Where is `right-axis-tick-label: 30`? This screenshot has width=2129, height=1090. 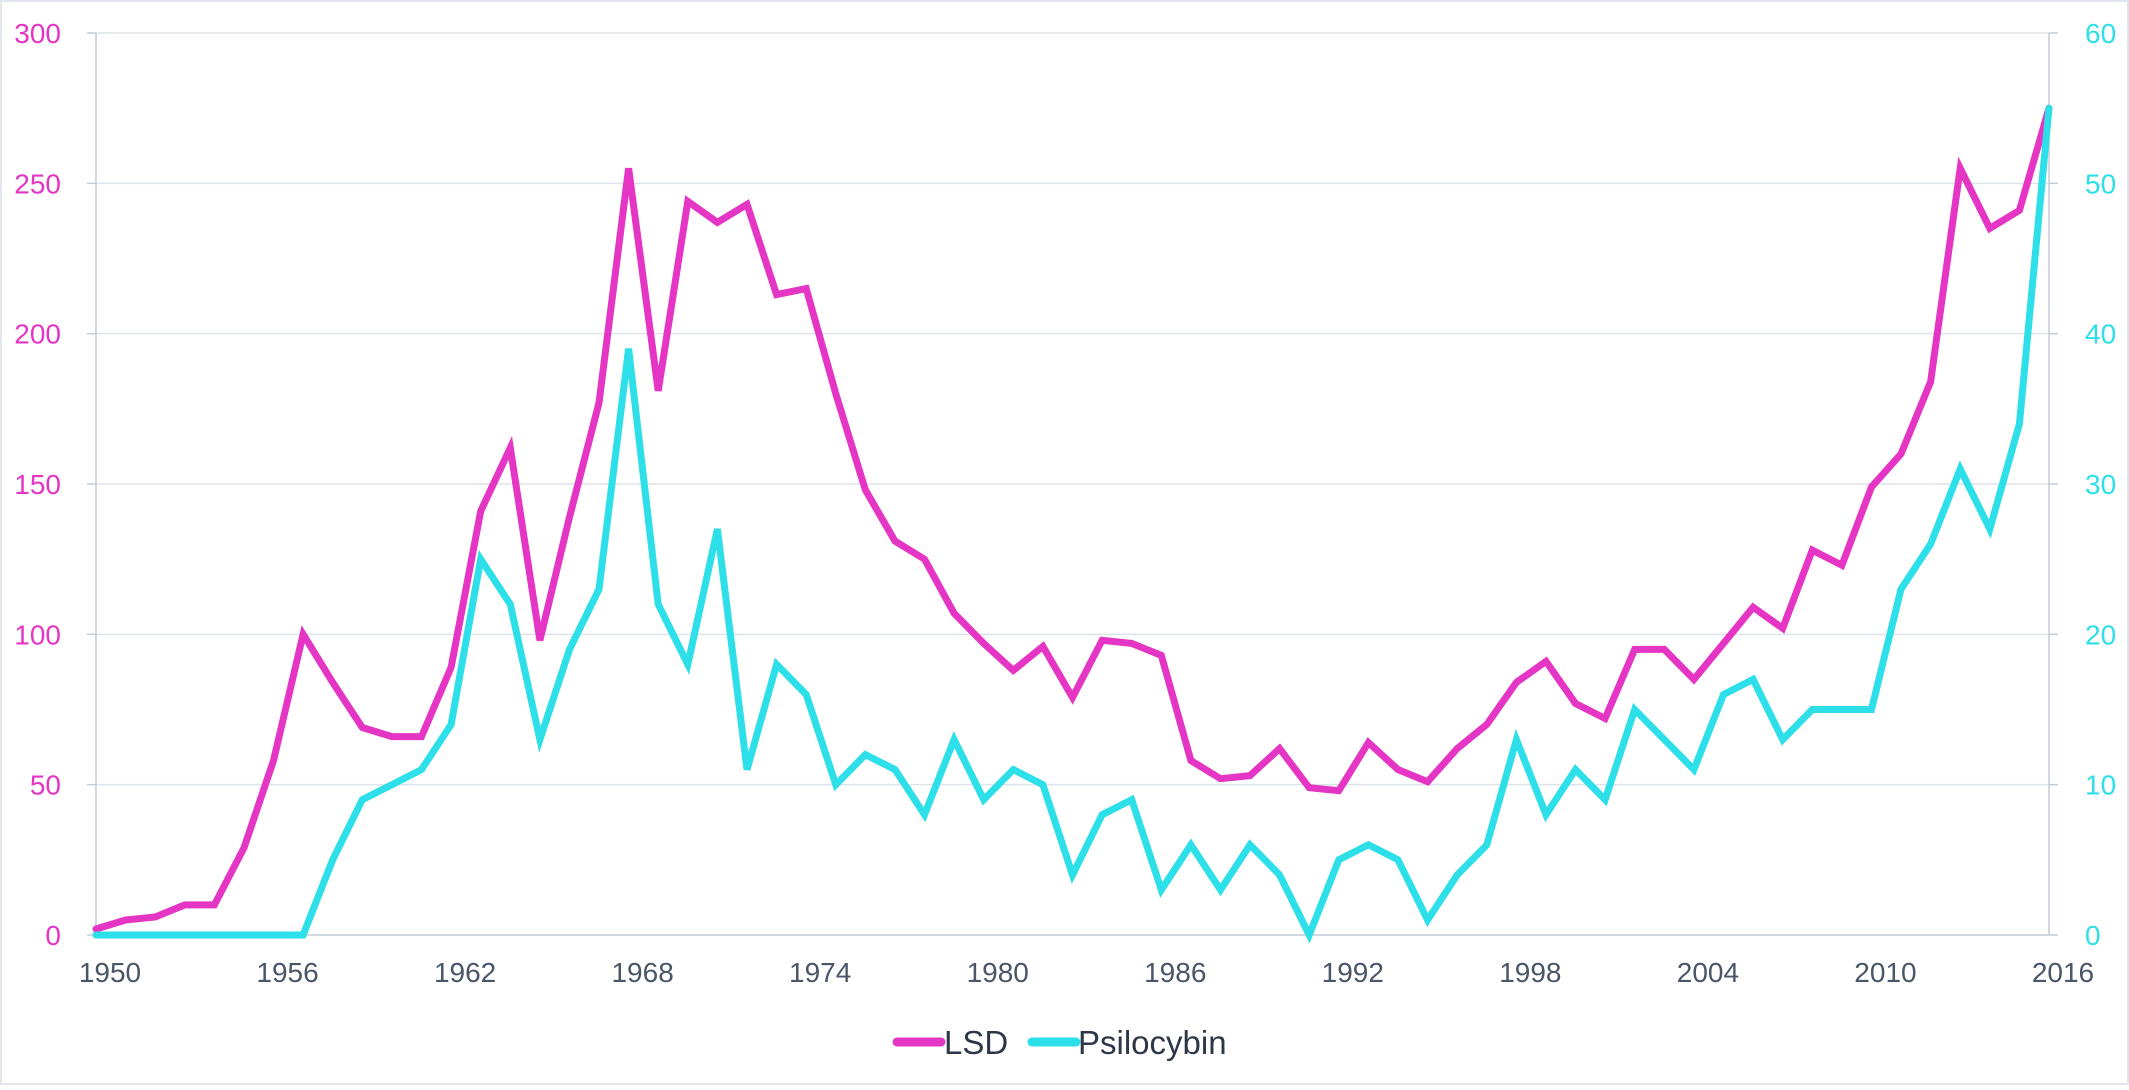 right-axis-tick-label: 30 is located at coordinates (2100, 484).